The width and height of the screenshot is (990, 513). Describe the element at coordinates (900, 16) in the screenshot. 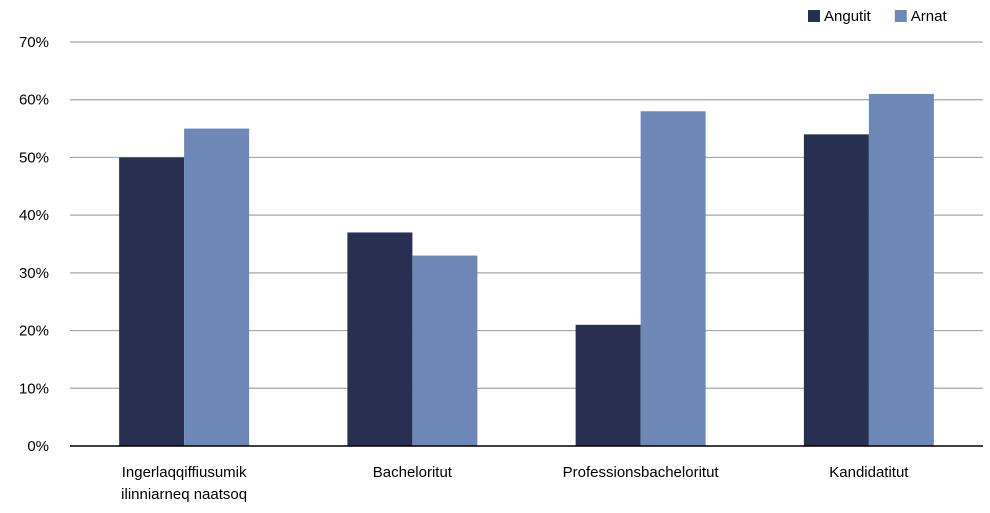

I see `legend-swatch-arnat` at that location.